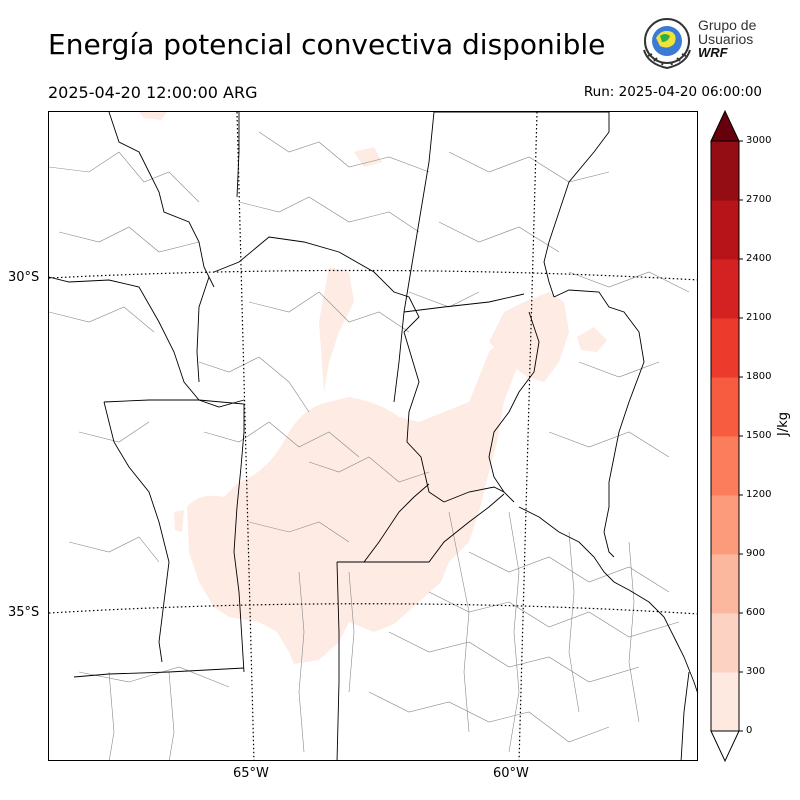  I want to click on lat-label-30s: 30°S, so click(24, 277).